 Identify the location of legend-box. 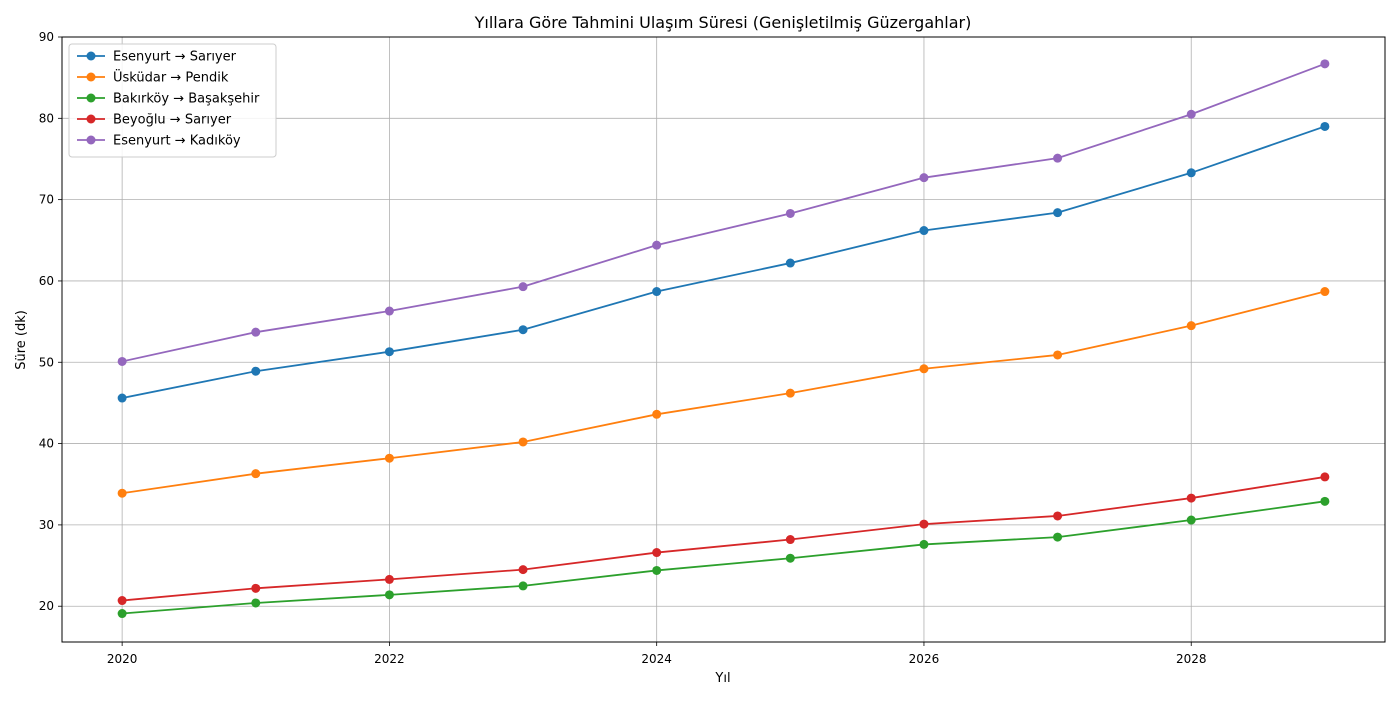
(172, 100).